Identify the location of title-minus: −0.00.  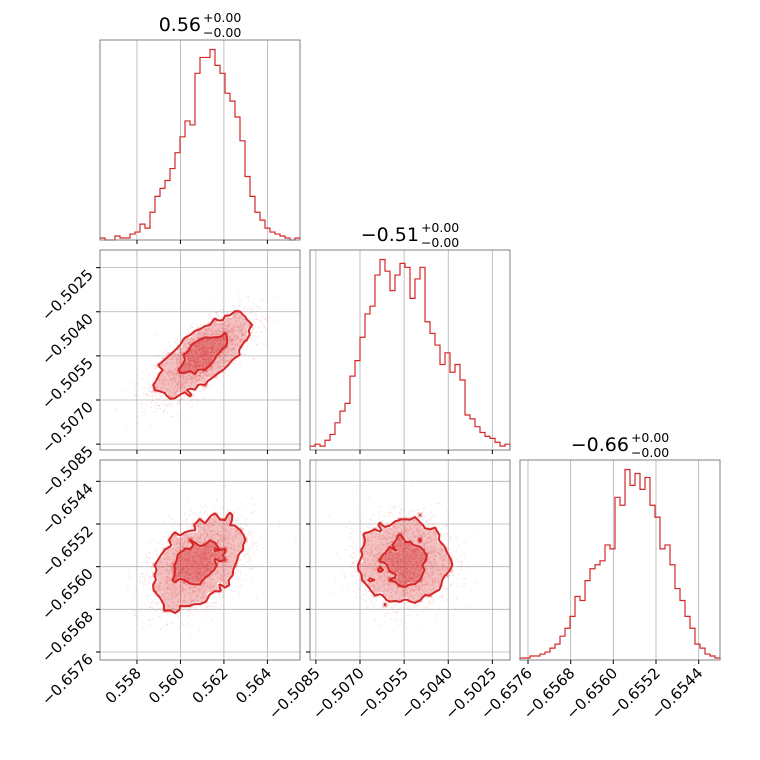
(440, 242).